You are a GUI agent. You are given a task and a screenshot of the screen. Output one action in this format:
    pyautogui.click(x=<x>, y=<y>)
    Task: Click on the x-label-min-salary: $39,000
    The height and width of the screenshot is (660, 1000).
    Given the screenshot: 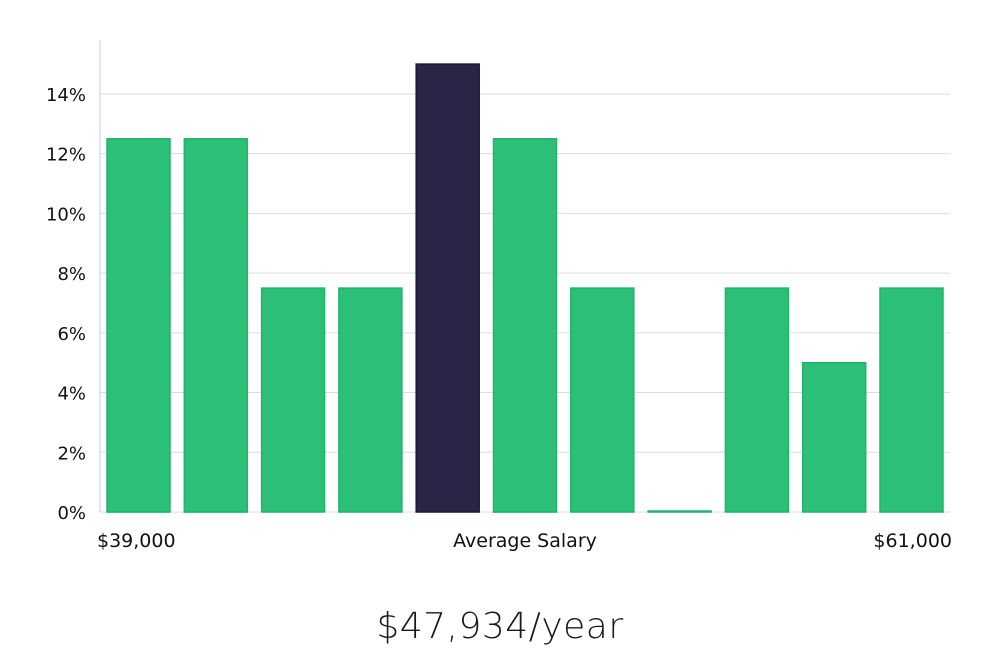 What is the action you would take?
    pyautogui.click(x=136, y=541)
    